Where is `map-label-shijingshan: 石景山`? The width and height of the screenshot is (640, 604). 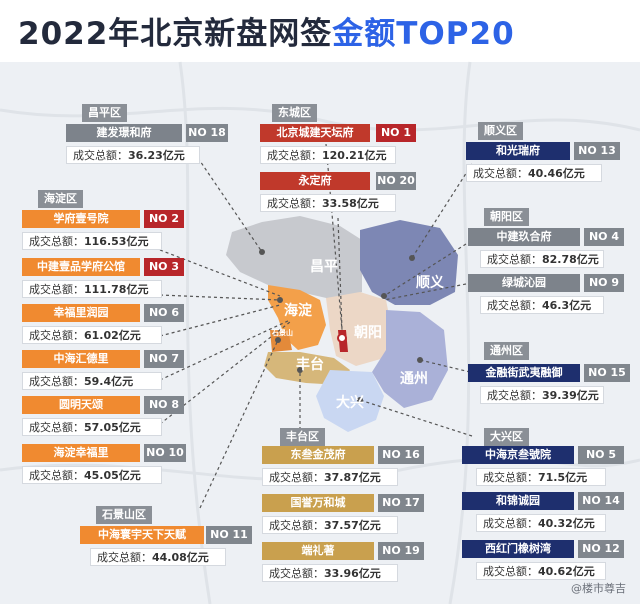
map-label-shijingshan: 石景山 is located at coordinates (282, 333).